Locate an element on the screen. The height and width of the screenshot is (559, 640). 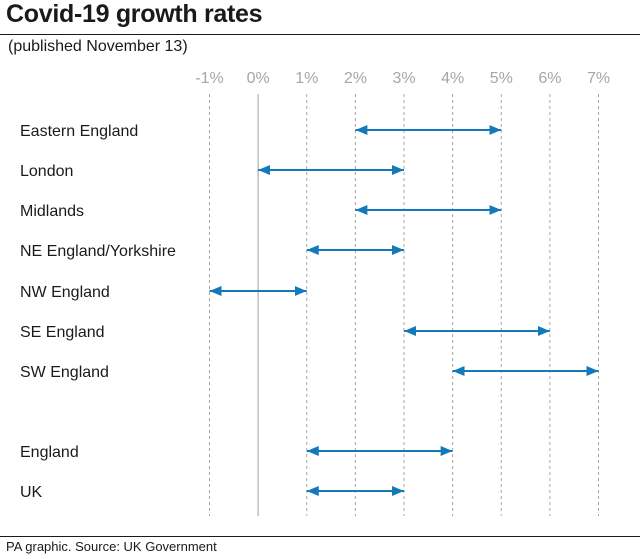
x-tick-label: 6% is located at coordinates (549, 78).